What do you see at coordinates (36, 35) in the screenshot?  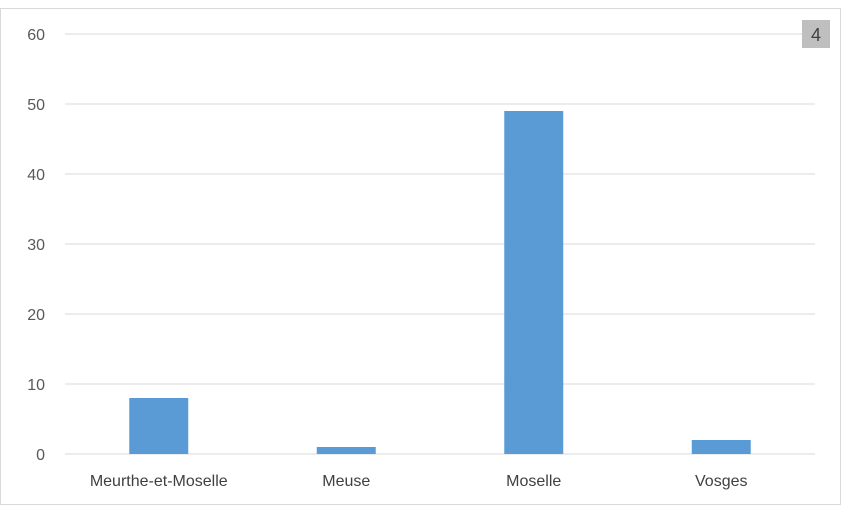 I see `y-tick-label: 60` at bounding box center [36, 35].